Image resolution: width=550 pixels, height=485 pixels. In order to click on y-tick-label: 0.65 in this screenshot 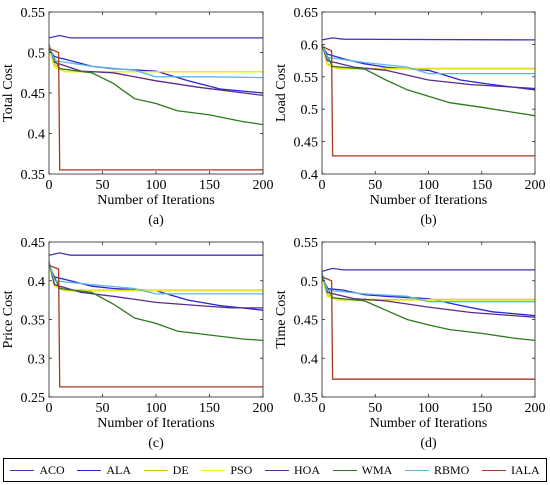, I will do `click(306, 13)`.